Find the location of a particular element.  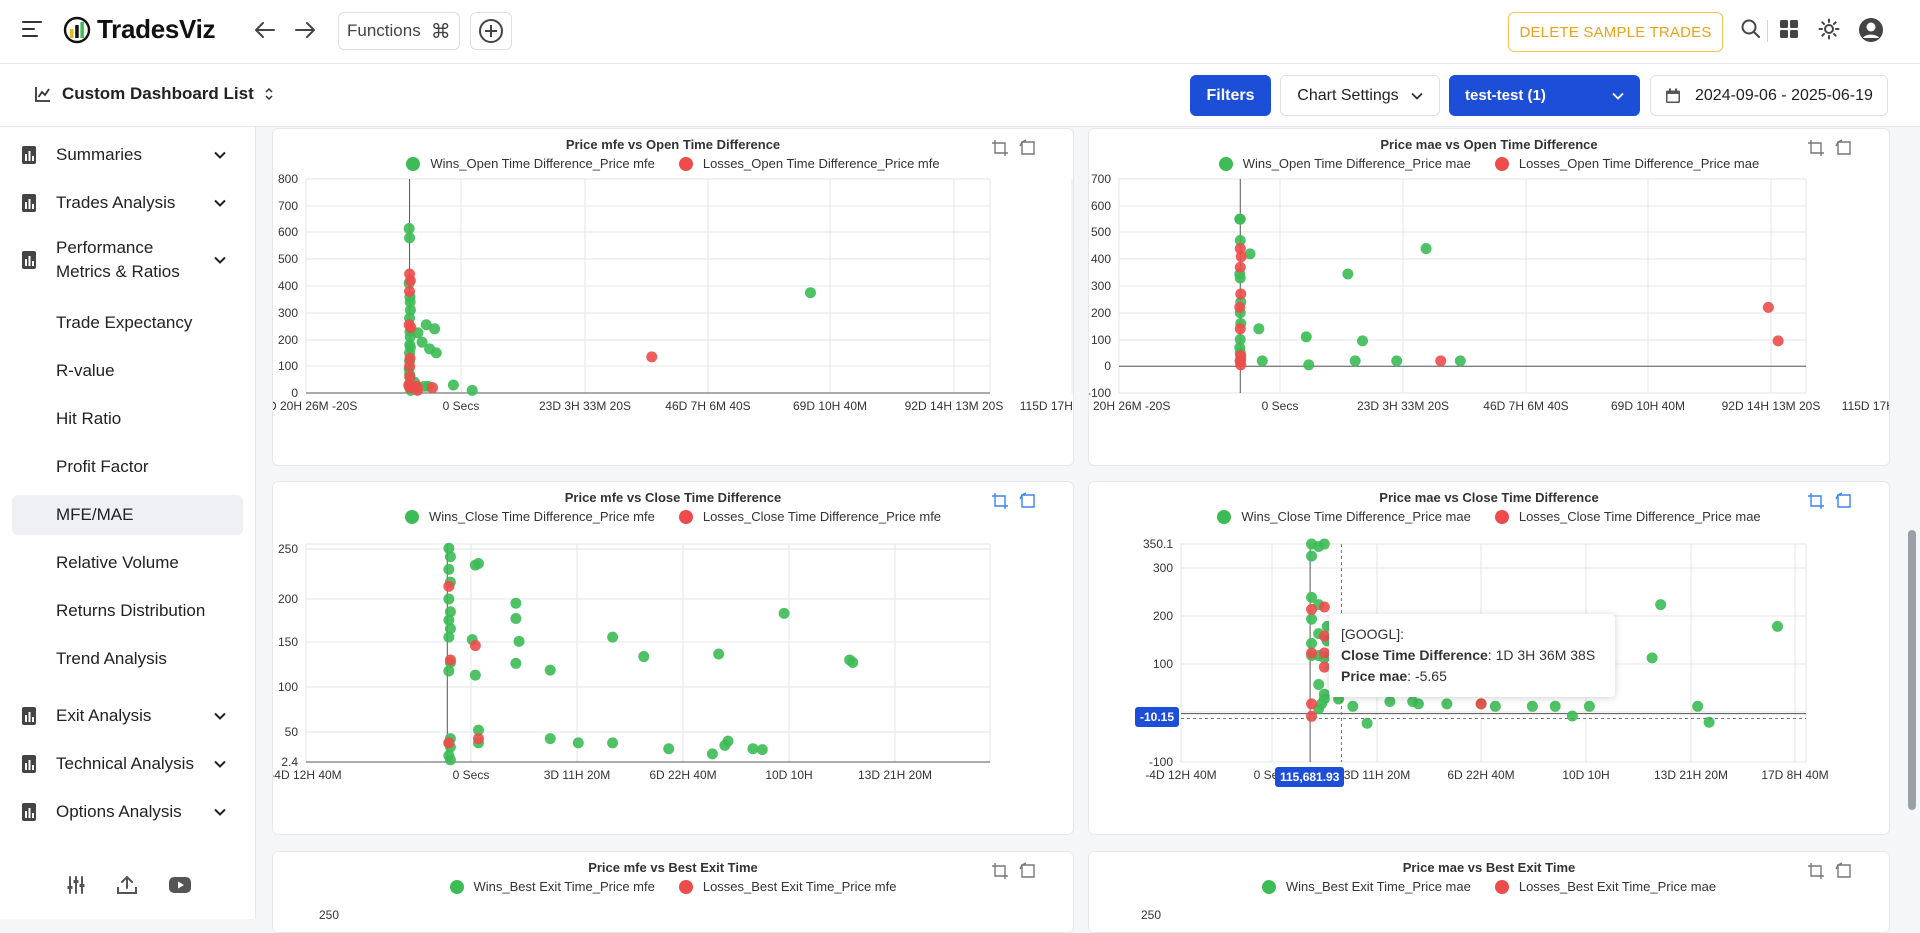

search-icon is located at coordinates (1751, 31).